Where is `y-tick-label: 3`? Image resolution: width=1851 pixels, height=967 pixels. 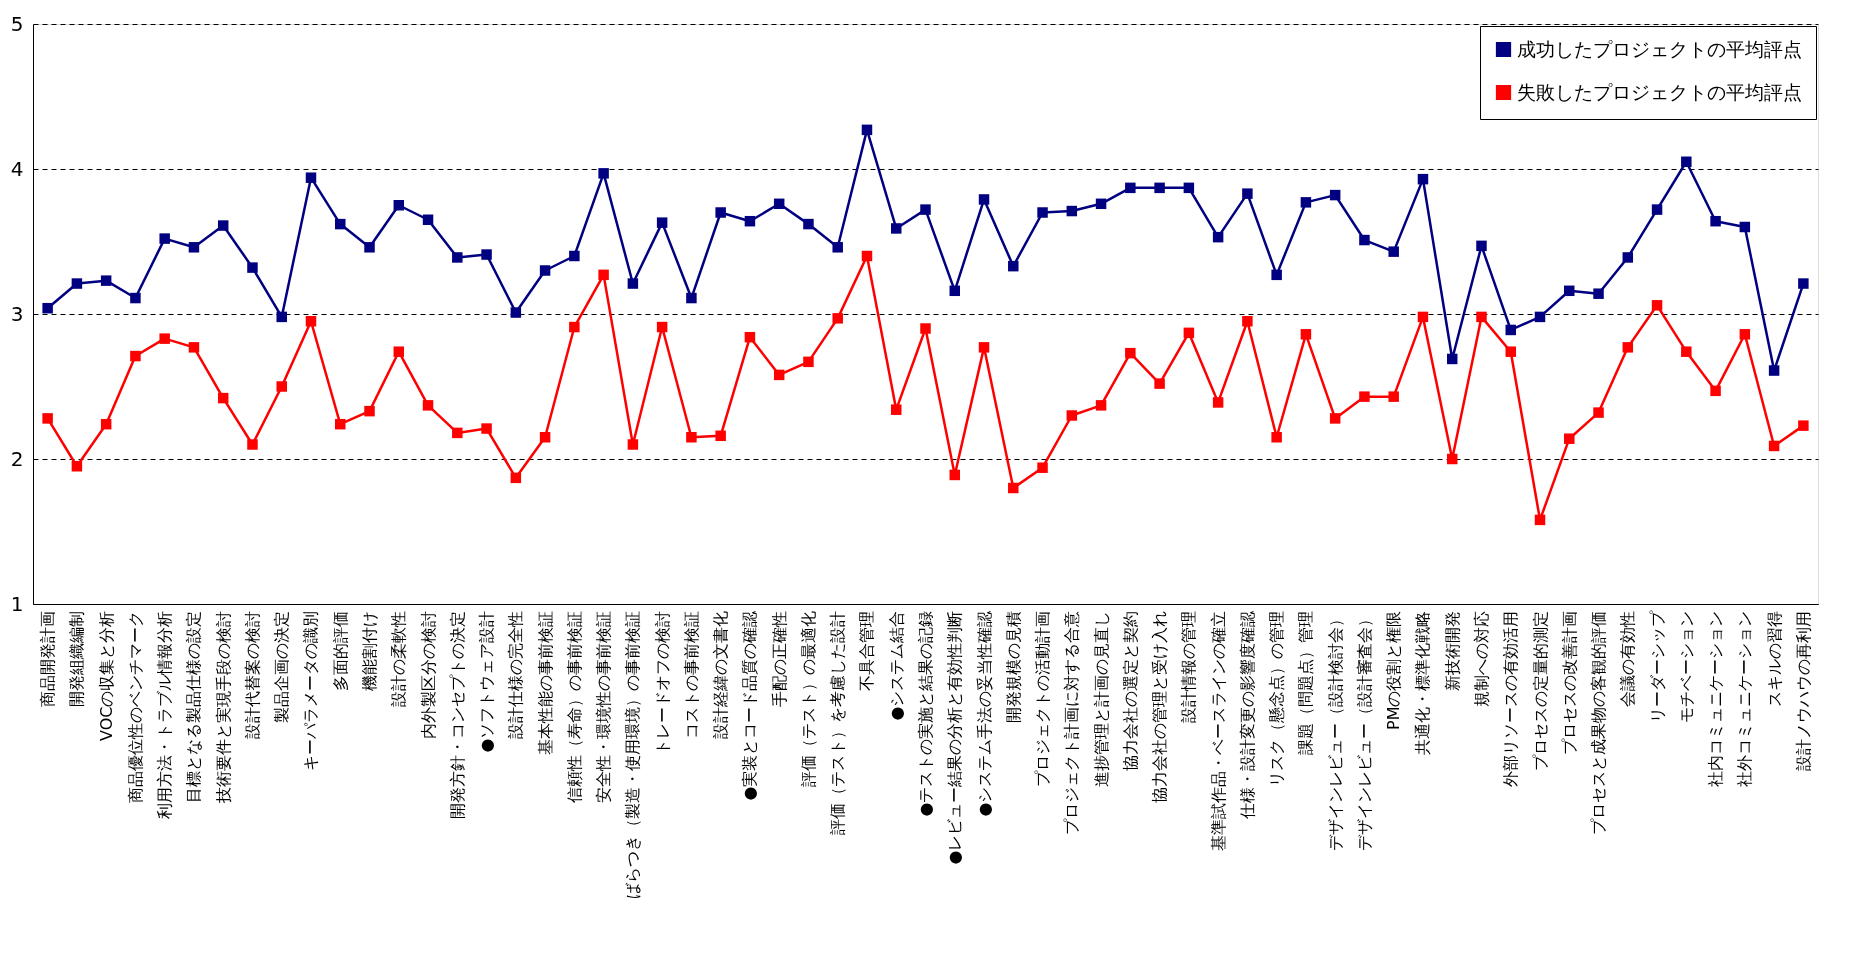 y-tick-label: 3 is located at coordinates (17, 313).